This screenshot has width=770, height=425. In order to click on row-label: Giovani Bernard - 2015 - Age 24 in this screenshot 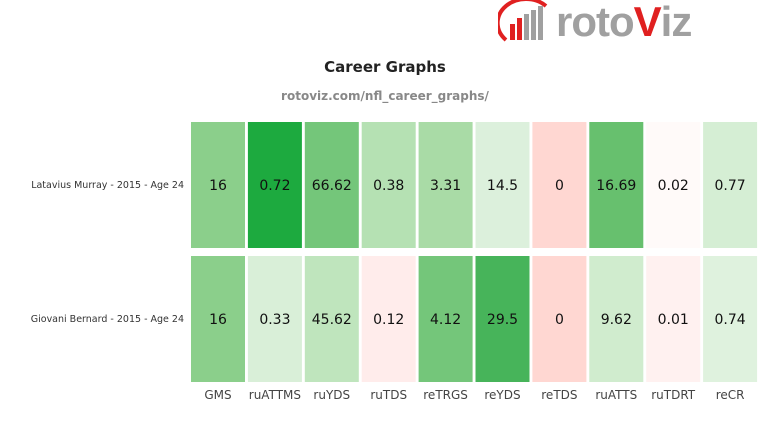, I will do `click(107, 319)`.